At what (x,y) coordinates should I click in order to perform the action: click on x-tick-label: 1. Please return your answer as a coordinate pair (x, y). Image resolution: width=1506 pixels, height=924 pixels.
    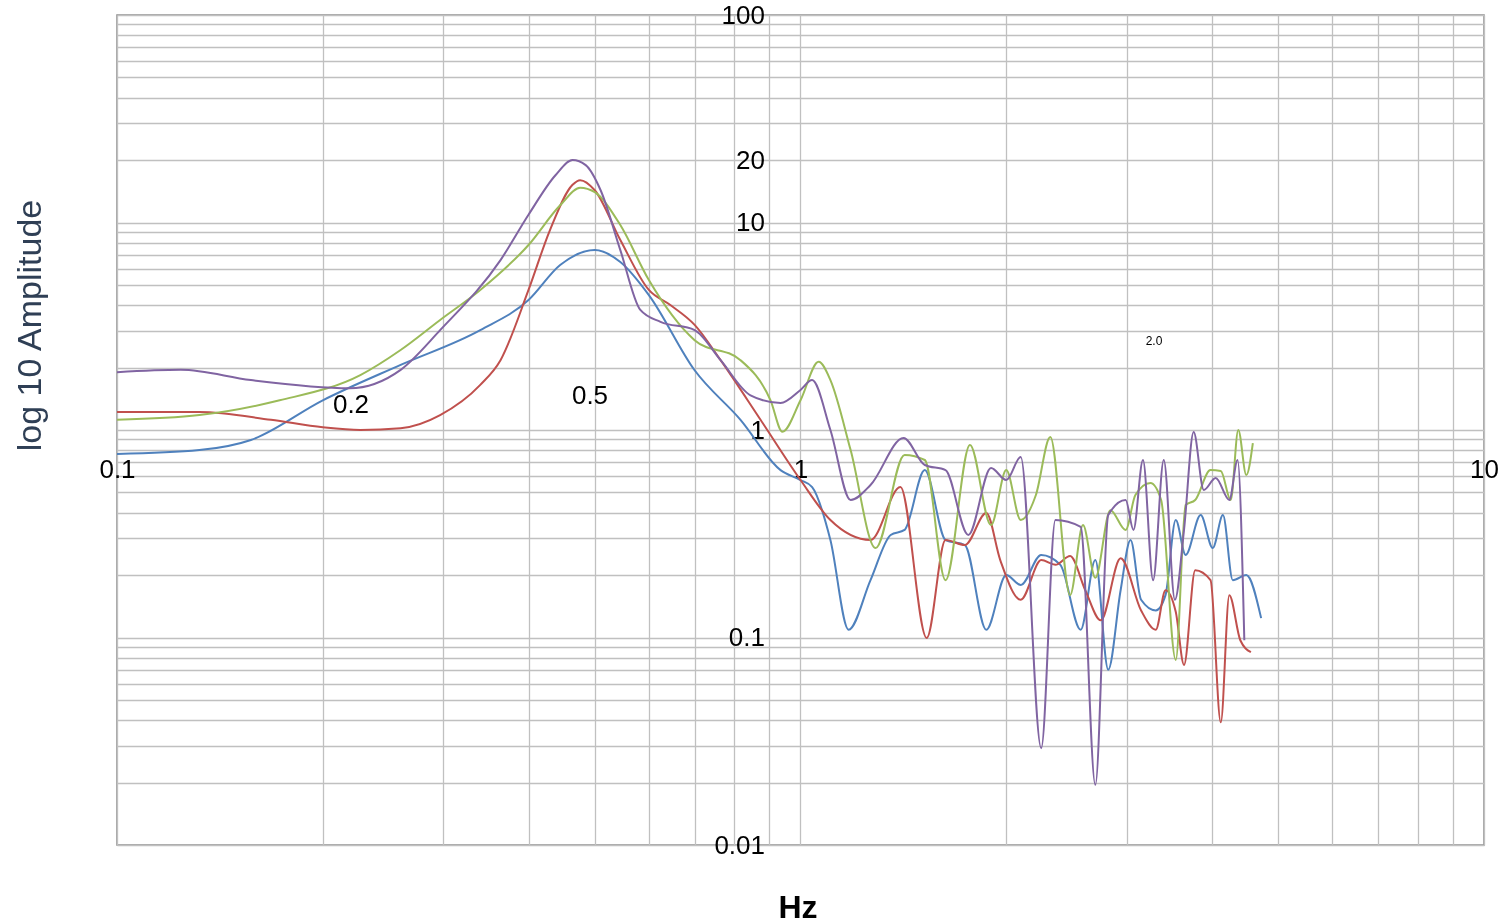
    Looking at the image, I should click on (801, 468).